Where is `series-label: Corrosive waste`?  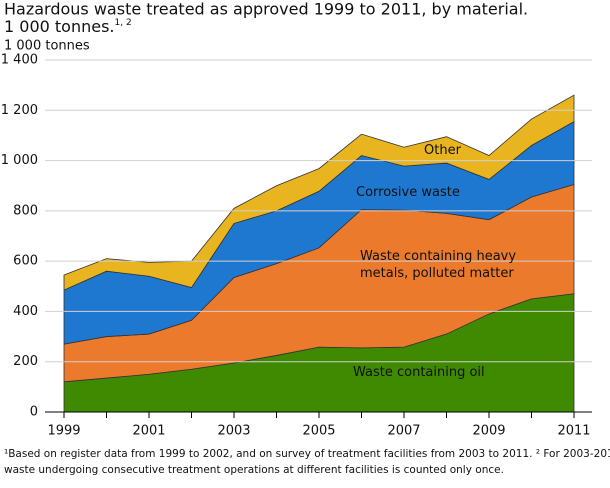 series-label: Corrosive waste is located at coordinates (408, 192).